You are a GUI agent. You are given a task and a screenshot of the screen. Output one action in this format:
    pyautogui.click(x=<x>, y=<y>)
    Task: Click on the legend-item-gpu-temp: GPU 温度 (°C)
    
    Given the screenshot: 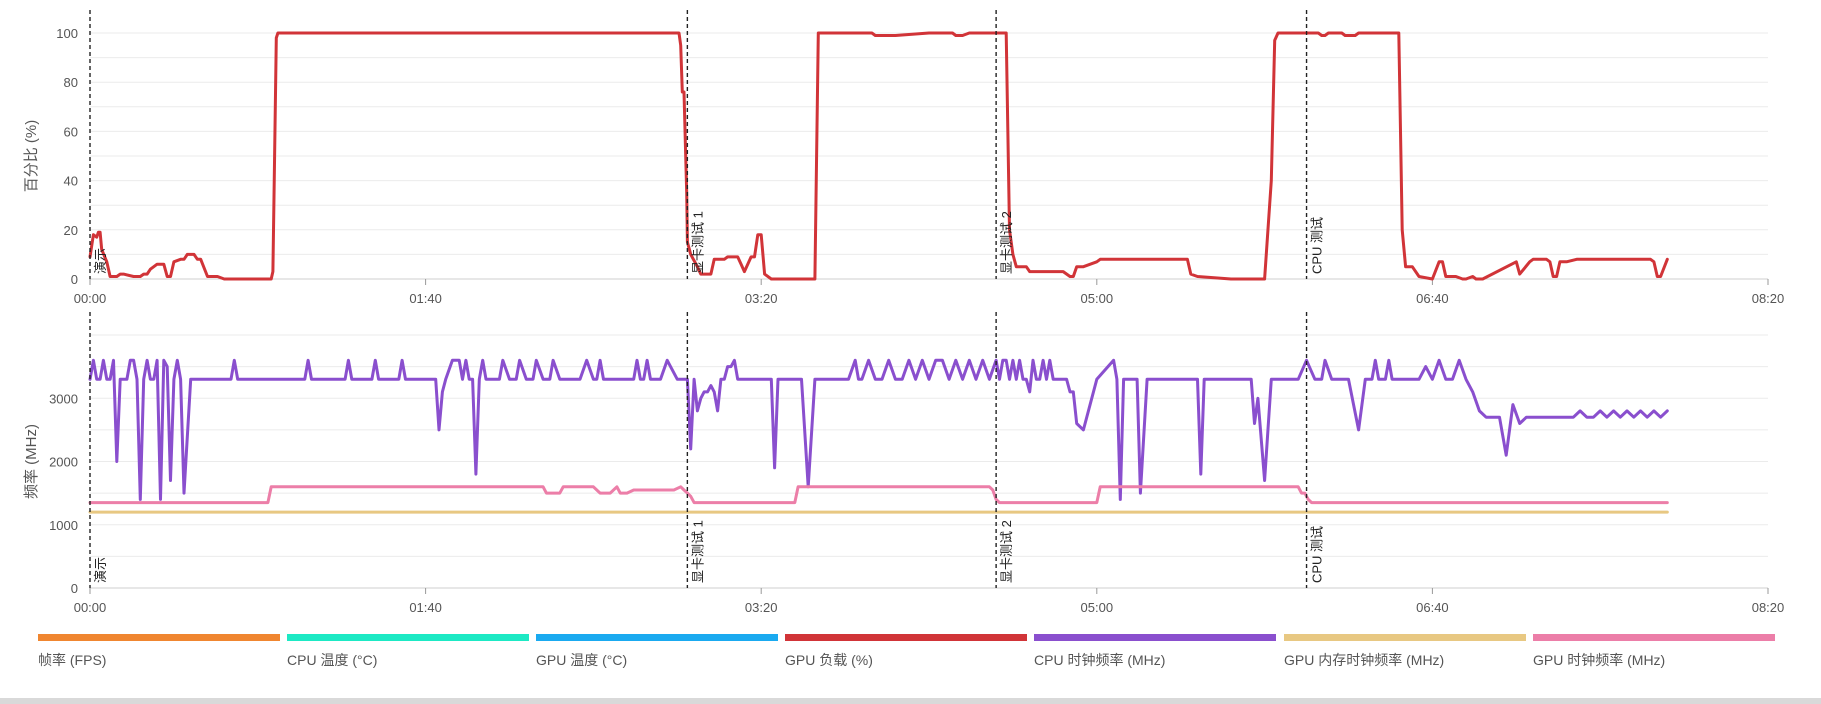 What is the action you would take?
    pyautogui.click(x=657, y=652)
    